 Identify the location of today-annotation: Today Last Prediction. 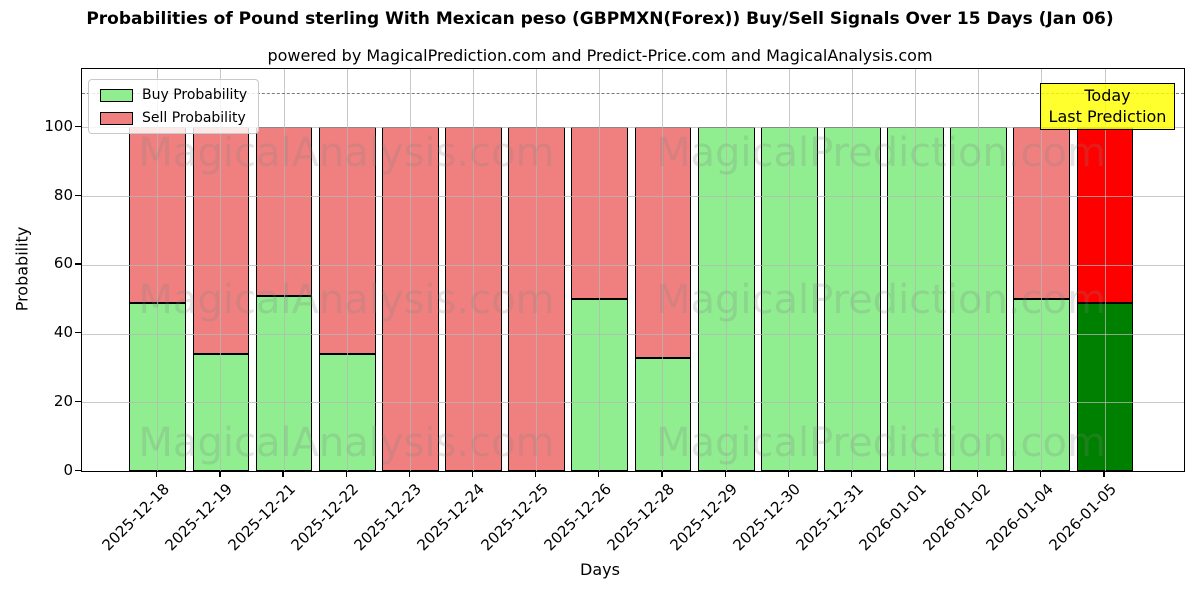
(1107, 106).